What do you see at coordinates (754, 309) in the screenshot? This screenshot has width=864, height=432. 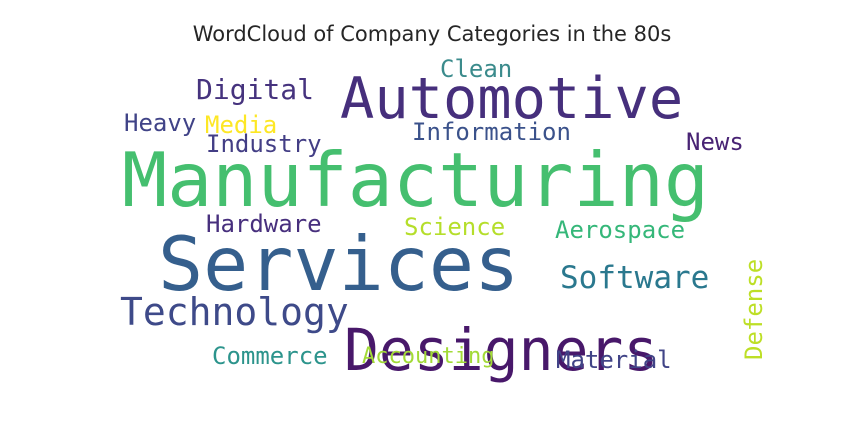 I see `word-defense: Defense` at bounding box center [754, 309].